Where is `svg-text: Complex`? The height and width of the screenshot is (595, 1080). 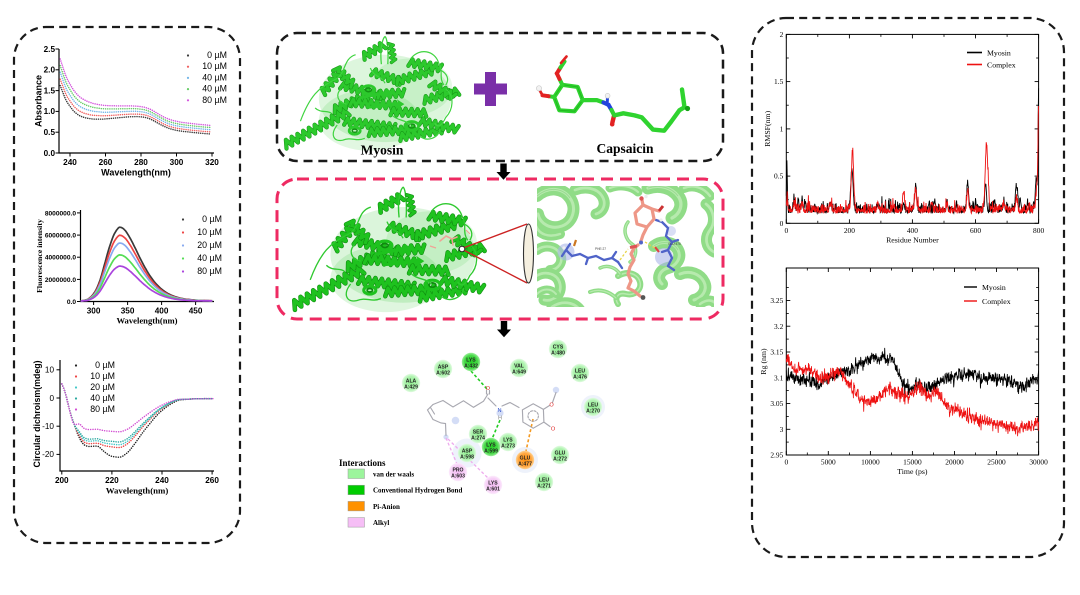
svg-text: Complex is located at coordinates (1001, 65).